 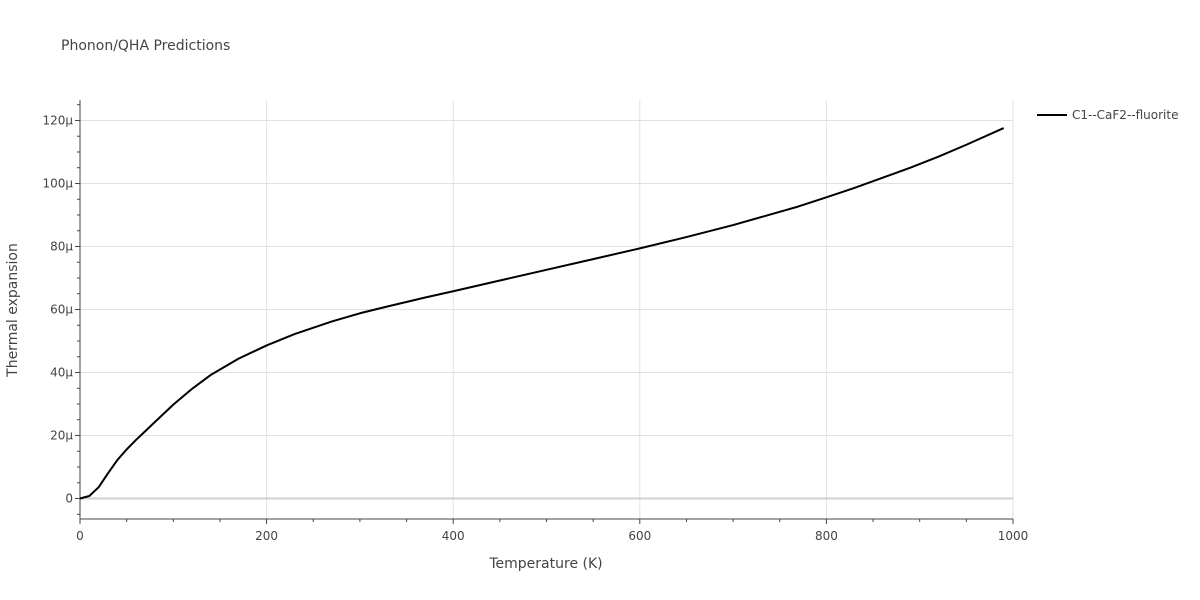 What do you see at coordinates (266, 536) in the screenshot?
I see `x-tick-label: 200` at bounding box center [266, 536].